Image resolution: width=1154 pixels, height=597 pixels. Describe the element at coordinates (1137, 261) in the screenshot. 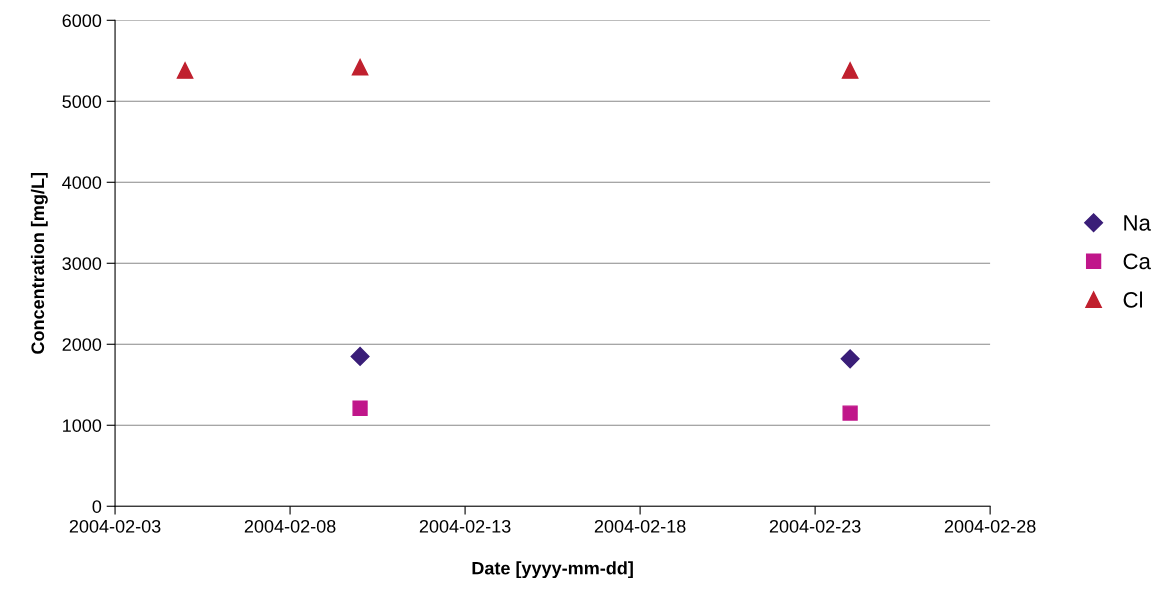

I see `legend-label: Ca` at that location.